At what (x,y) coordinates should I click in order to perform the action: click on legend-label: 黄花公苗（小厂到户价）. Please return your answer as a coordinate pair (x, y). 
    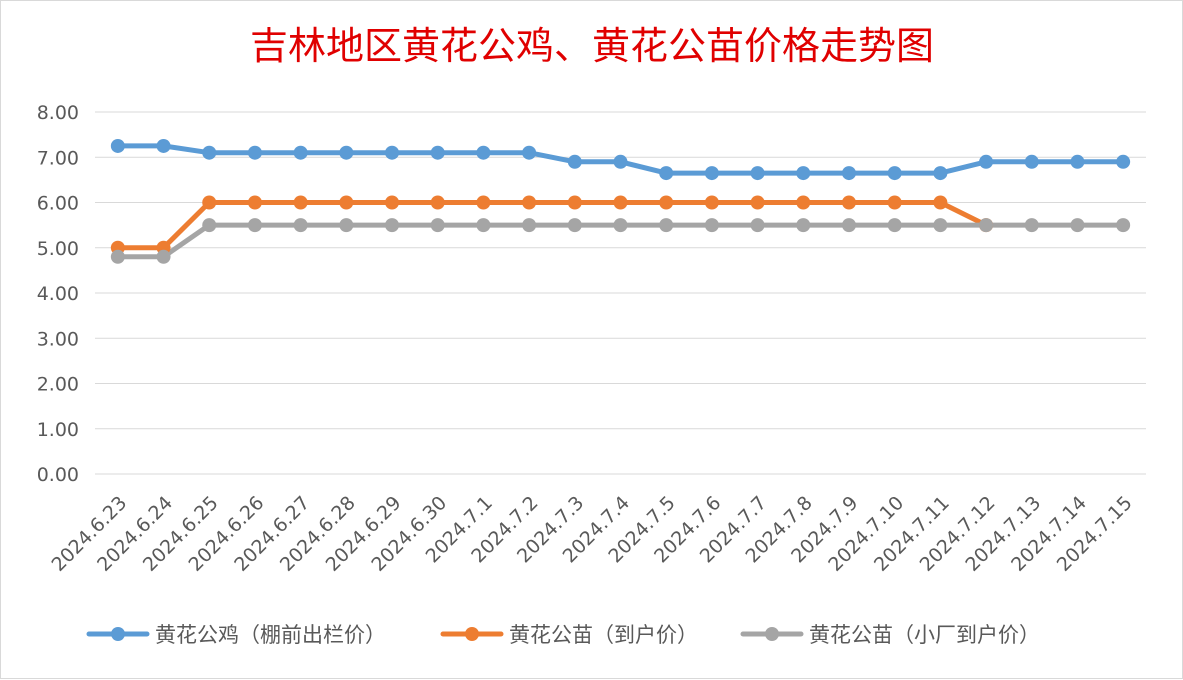
    Looking at the image, I should click on (924, 635).